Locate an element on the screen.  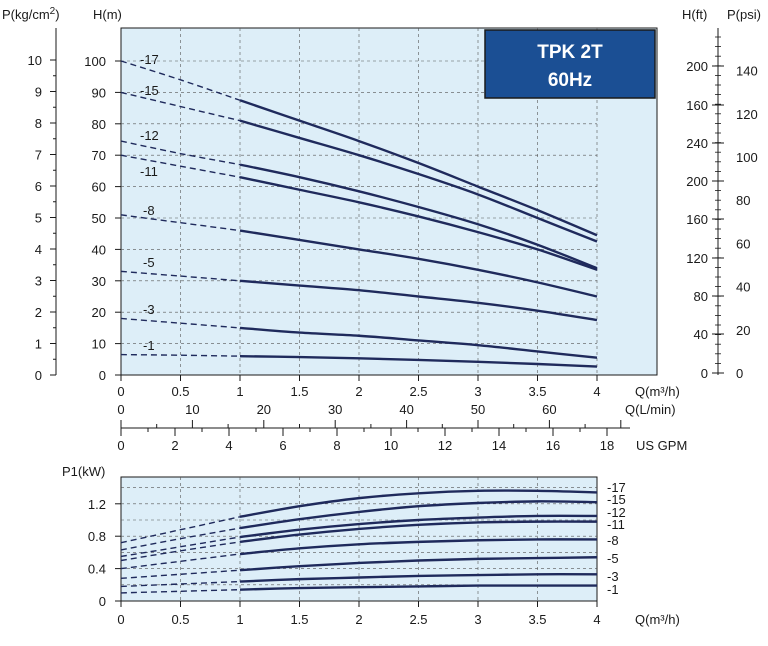
gpm-tick-label: 16 is located at coordinates (553, 445).